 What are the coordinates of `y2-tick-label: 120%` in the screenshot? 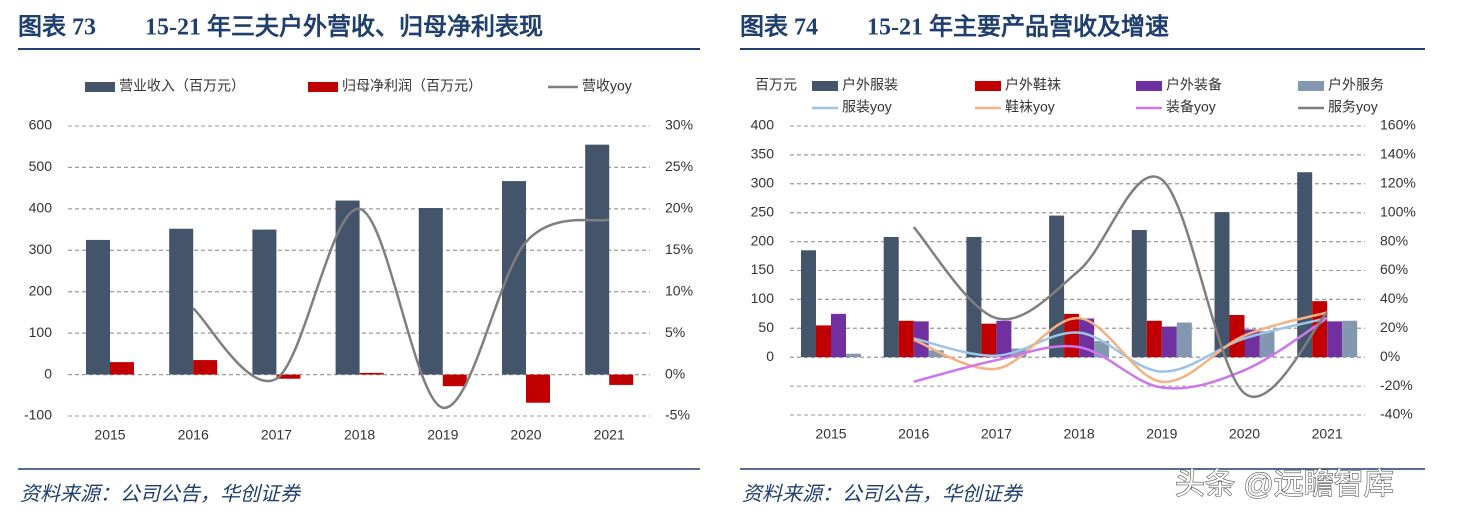 It's located at (1398, 183).